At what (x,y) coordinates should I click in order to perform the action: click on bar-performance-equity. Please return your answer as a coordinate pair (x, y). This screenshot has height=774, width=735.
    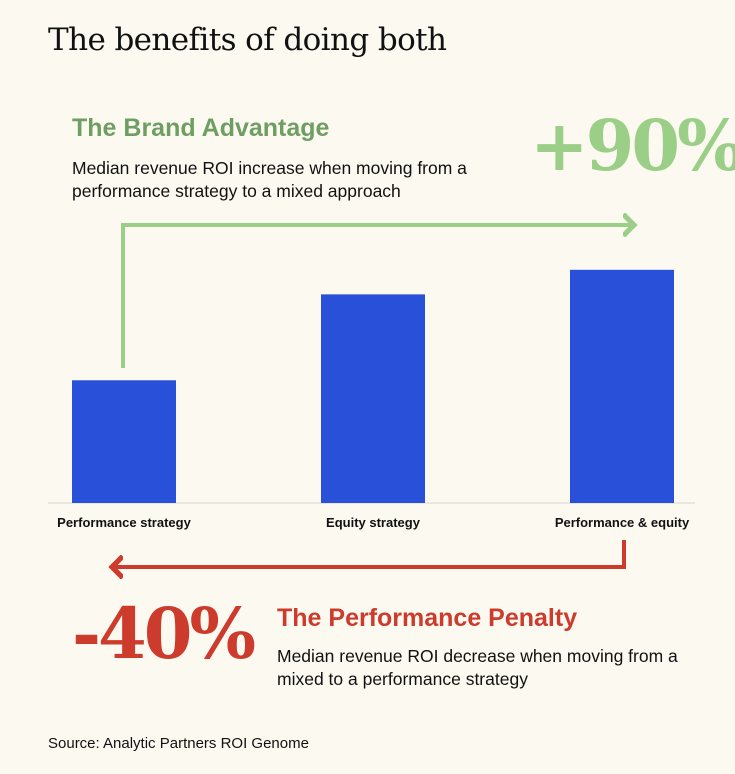
    Looking at the image, I should click on (622, 386).